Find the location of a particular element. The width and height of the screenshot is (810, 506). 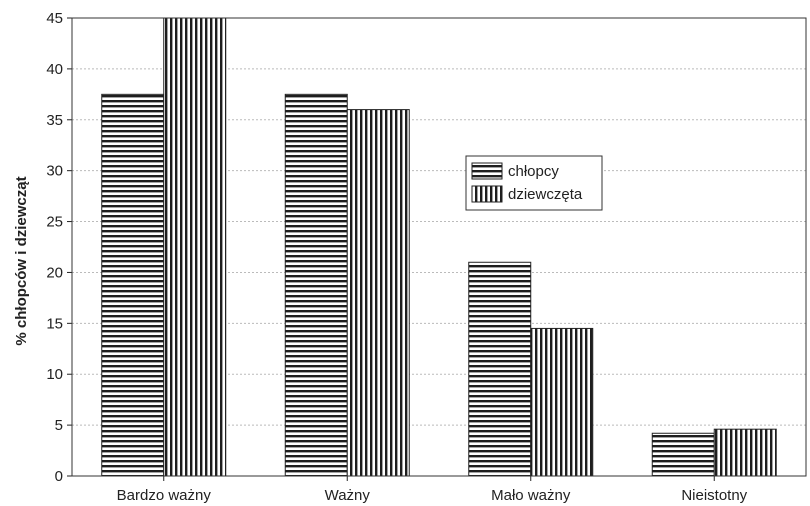

x-tick-labels: Bardzo ważny Ważny Mało ważny Nieistotny is located at coordinates (432, 495).